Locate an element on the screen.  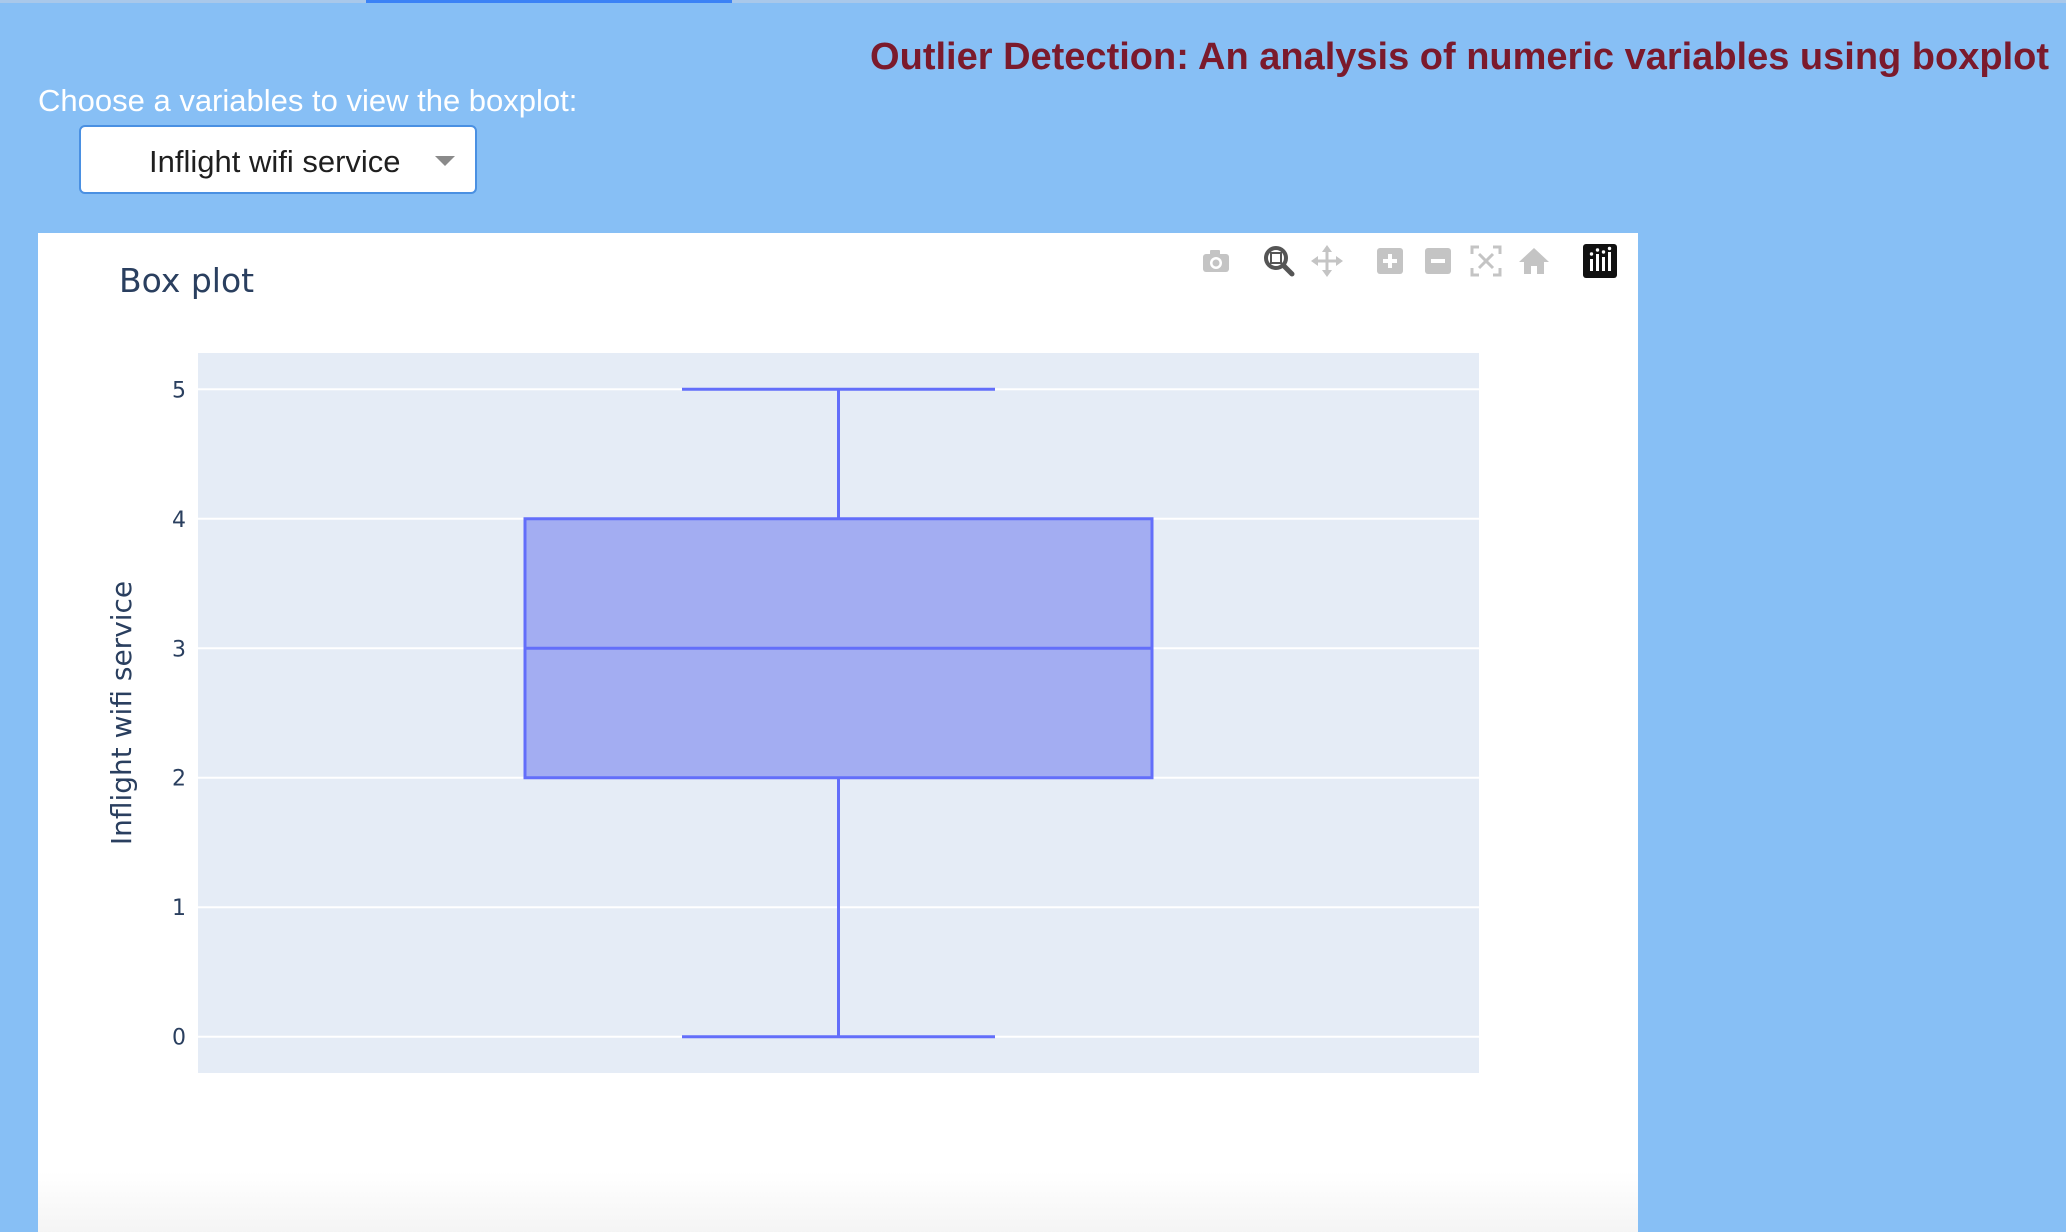
zoom-in-icon is located at coordinates (1390, 261).